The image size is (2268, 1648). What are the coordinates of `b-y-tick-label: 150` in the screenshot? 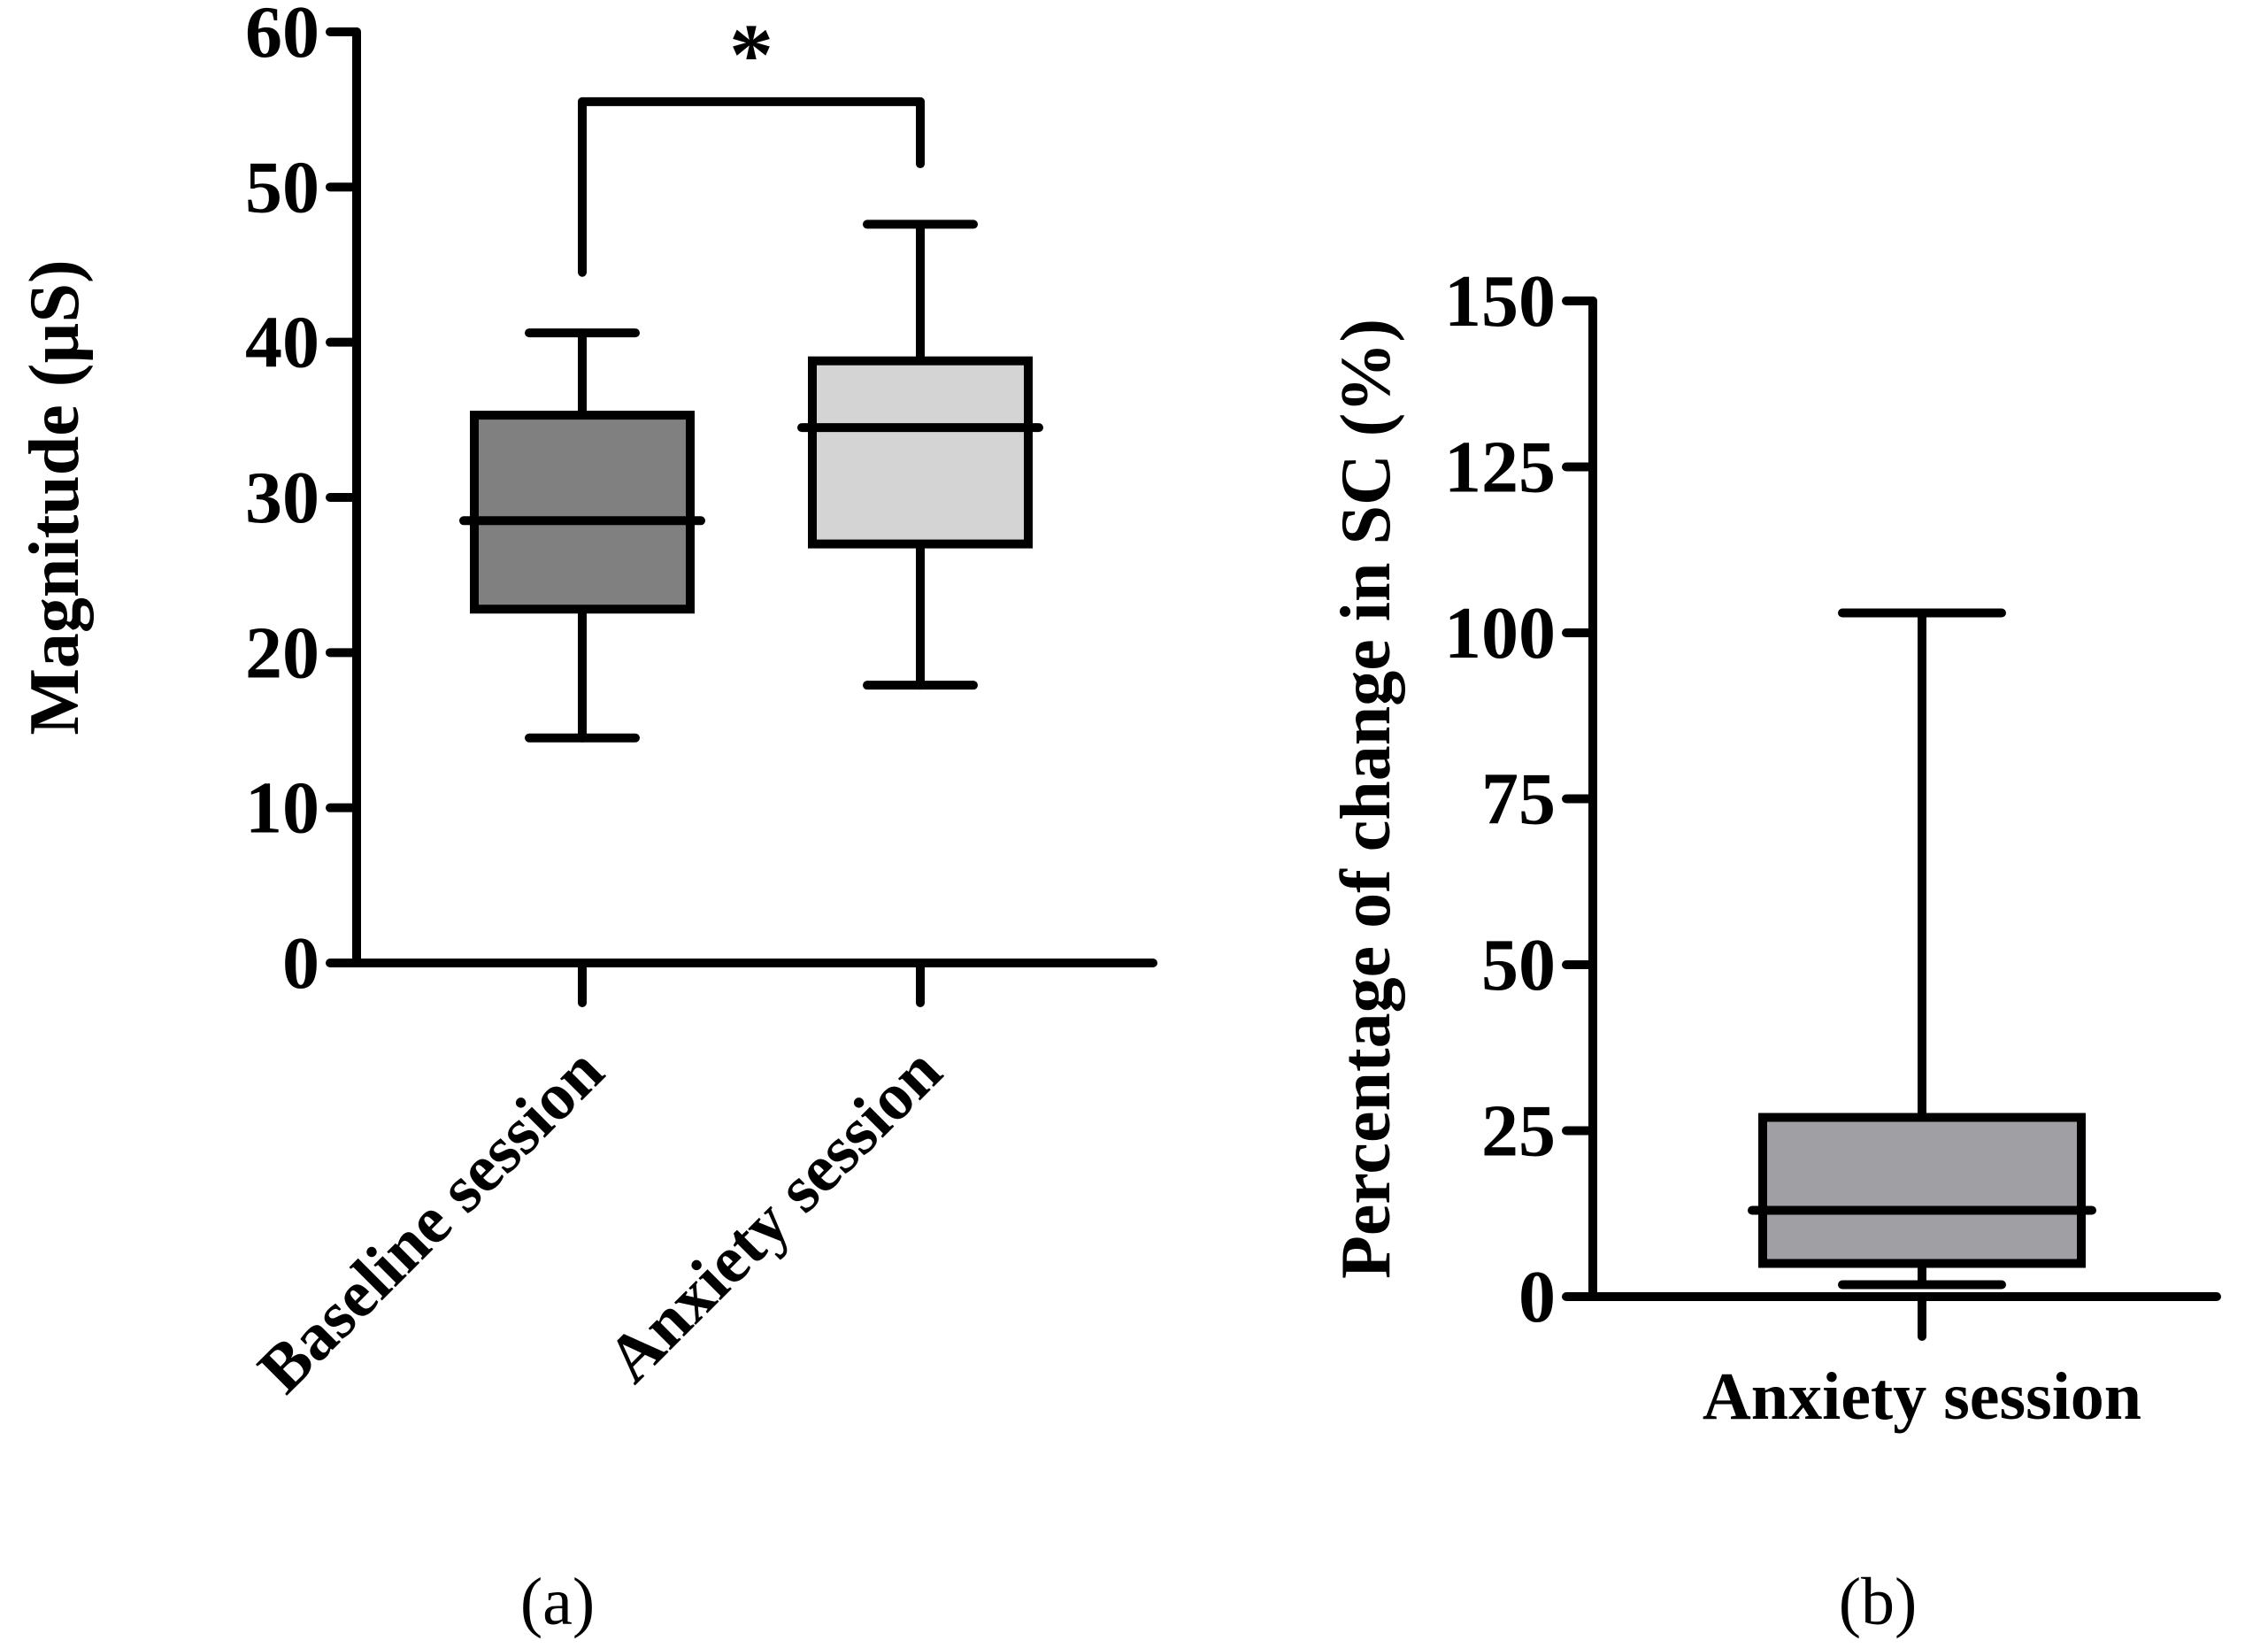 It's located at (1500, 301).